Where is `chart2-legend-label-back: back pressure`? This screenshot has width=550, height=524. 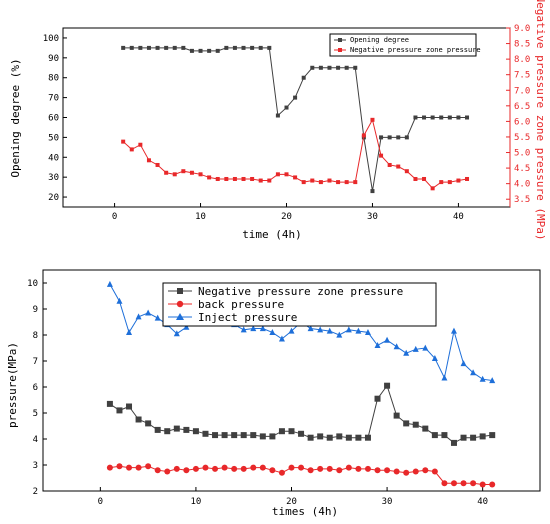 chart2-legend-label-back: back pressure is located at coordinates (241, 304).